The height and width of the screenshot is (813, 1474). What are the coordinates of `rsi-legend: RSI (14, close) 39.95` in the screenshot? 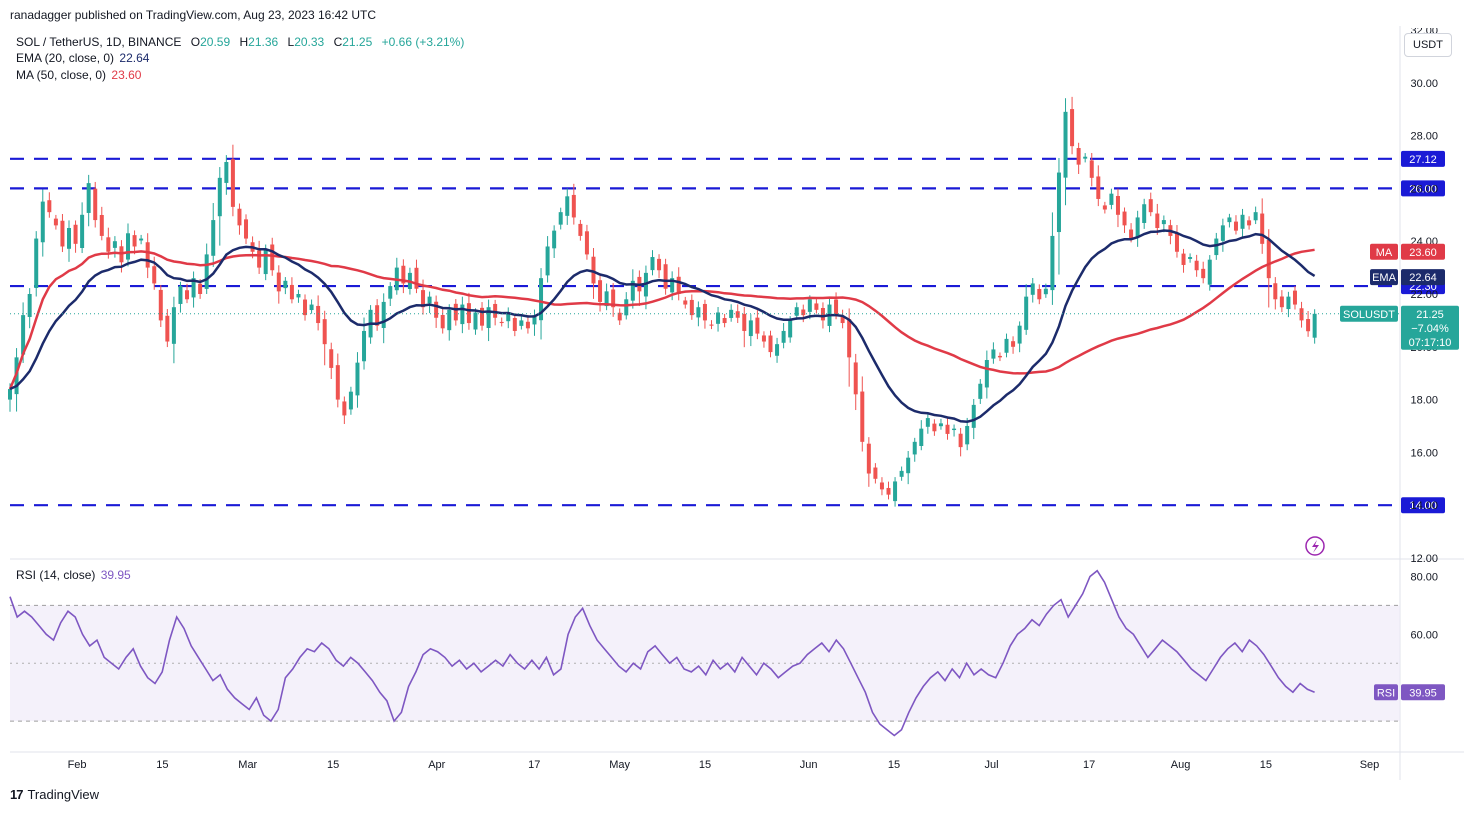 It's located at (73, 575).